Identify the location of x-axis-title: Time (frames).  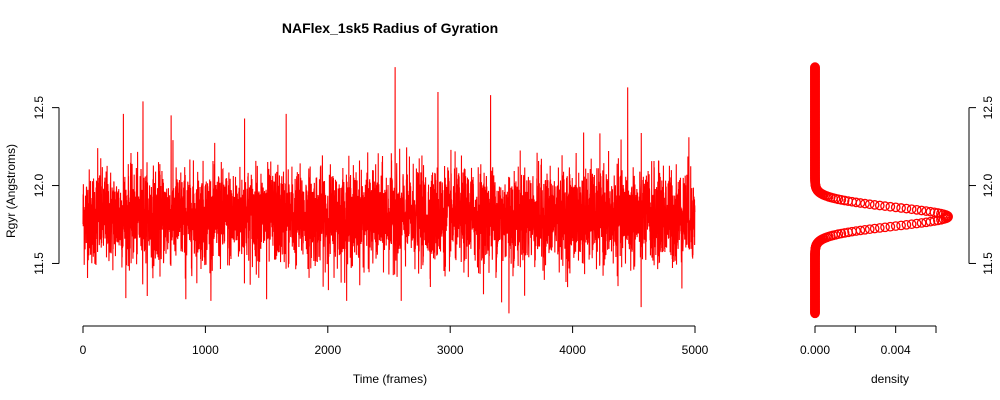
(390, 379).